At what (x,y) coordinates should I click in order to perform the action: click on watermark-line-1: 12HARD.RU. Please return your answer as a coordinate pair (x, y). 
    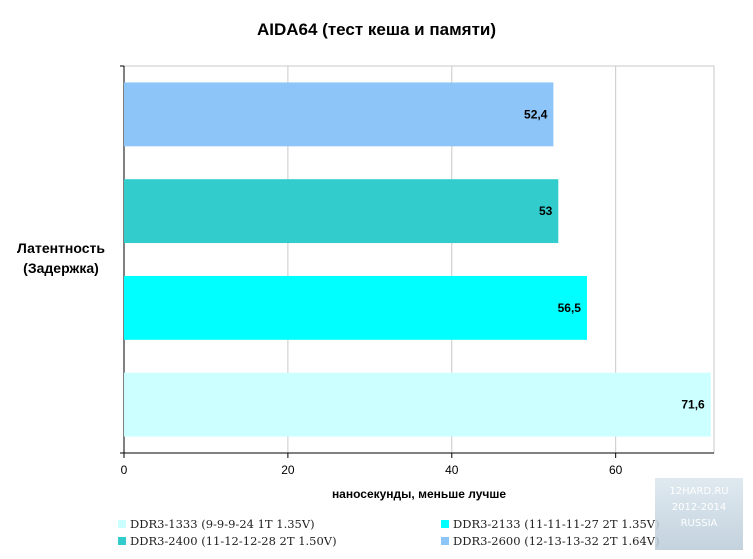
    Looking at the image, I should click on (699, 491).